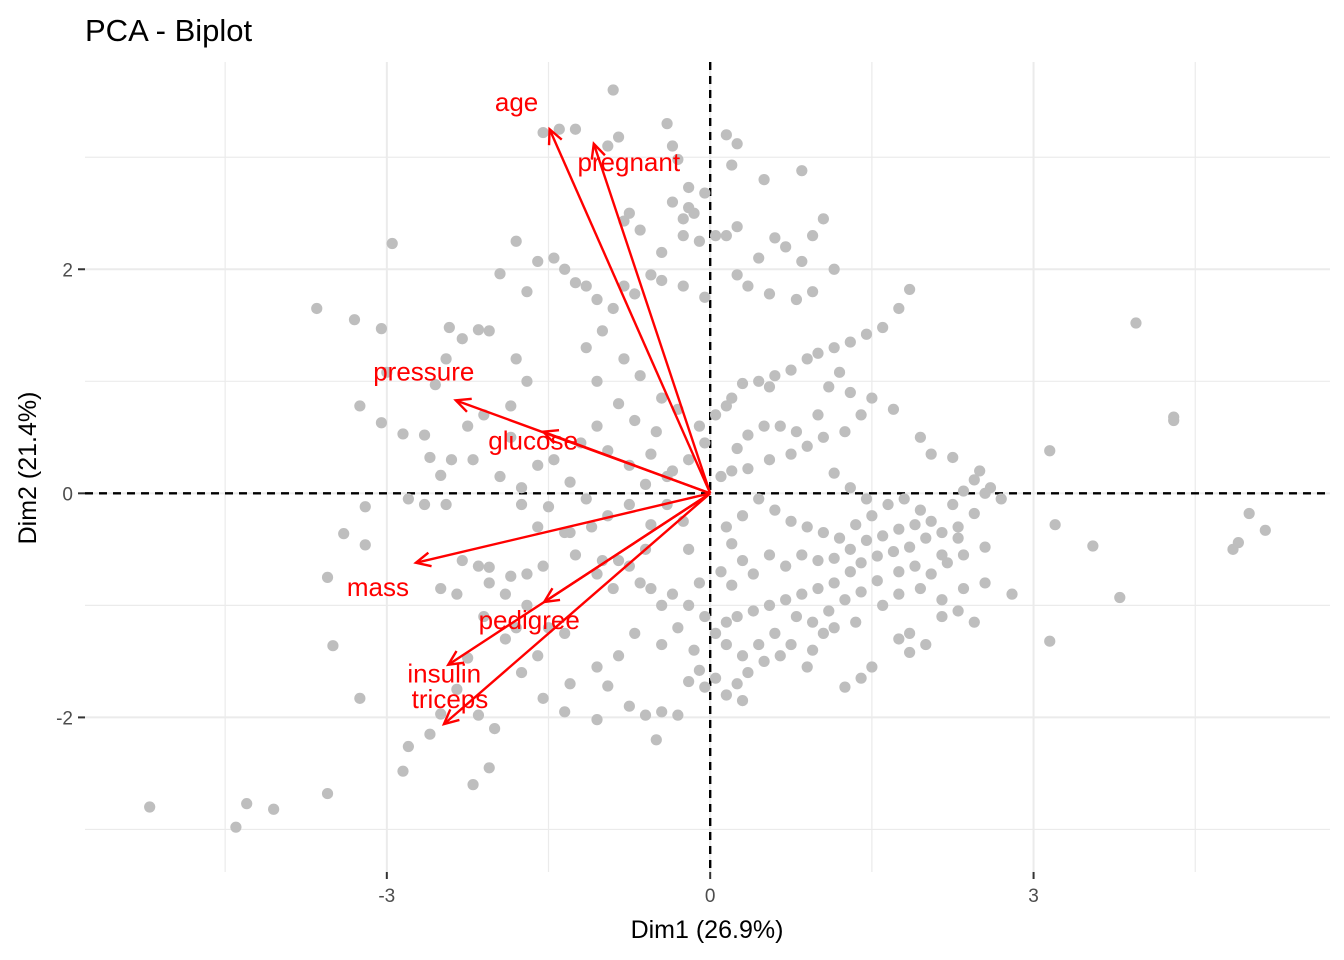 Image resolution: width=1344 pixels, height=960 pixels. I want to click on variable-label-age: age, so click(516, 102).